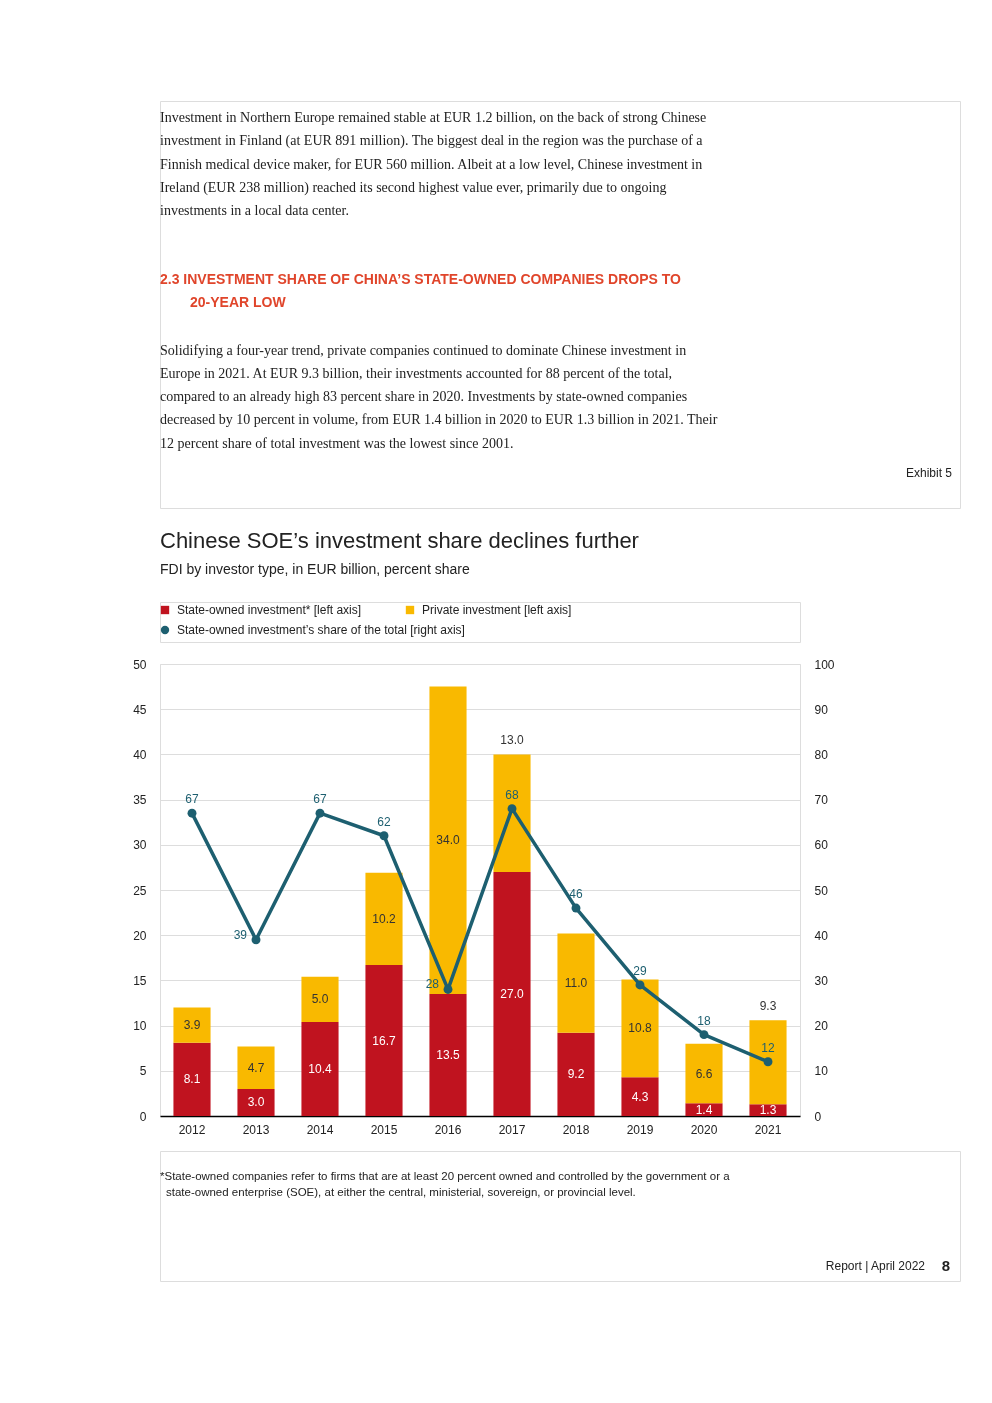 The height and width of the screenshot is (1403, 992). I want to click on legend-label: State-owned investment* [left axis], so click(269, 610).